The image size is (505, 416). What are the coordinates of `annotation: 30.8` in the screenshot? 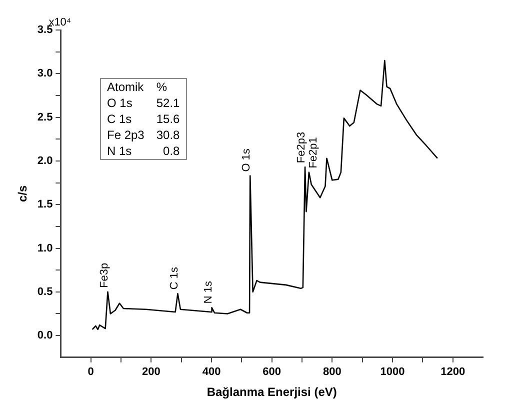 It's located at (168, 135).